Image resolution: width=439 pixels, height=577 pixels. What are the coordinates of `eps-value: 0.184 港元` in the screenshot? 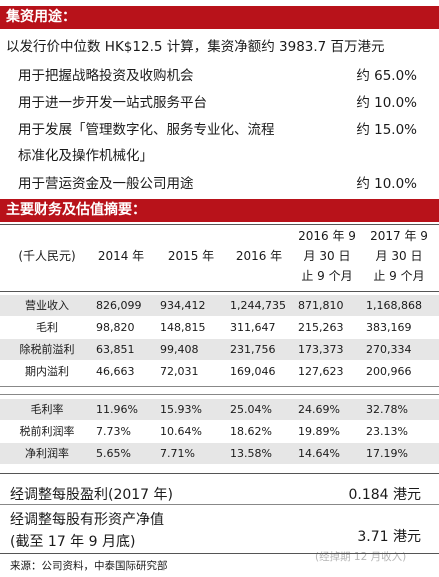 It's located at (384, 495).